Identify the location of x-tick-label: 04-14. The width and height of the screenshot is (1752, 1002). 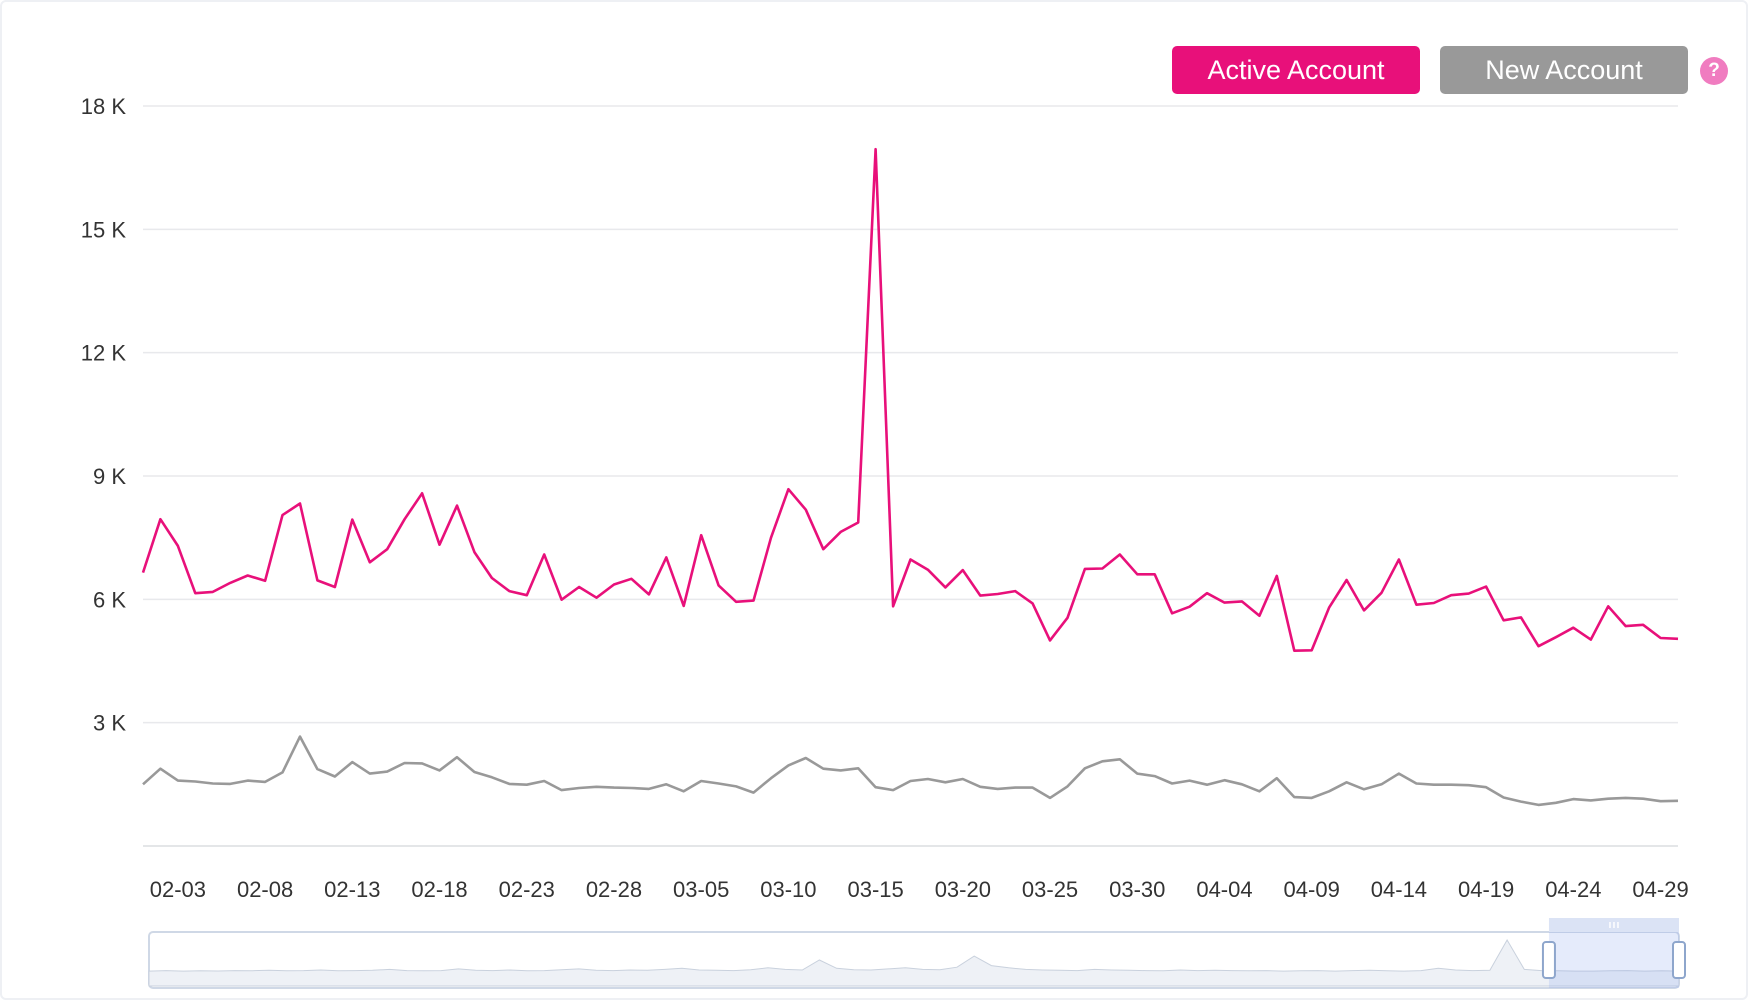
(1399, 889).